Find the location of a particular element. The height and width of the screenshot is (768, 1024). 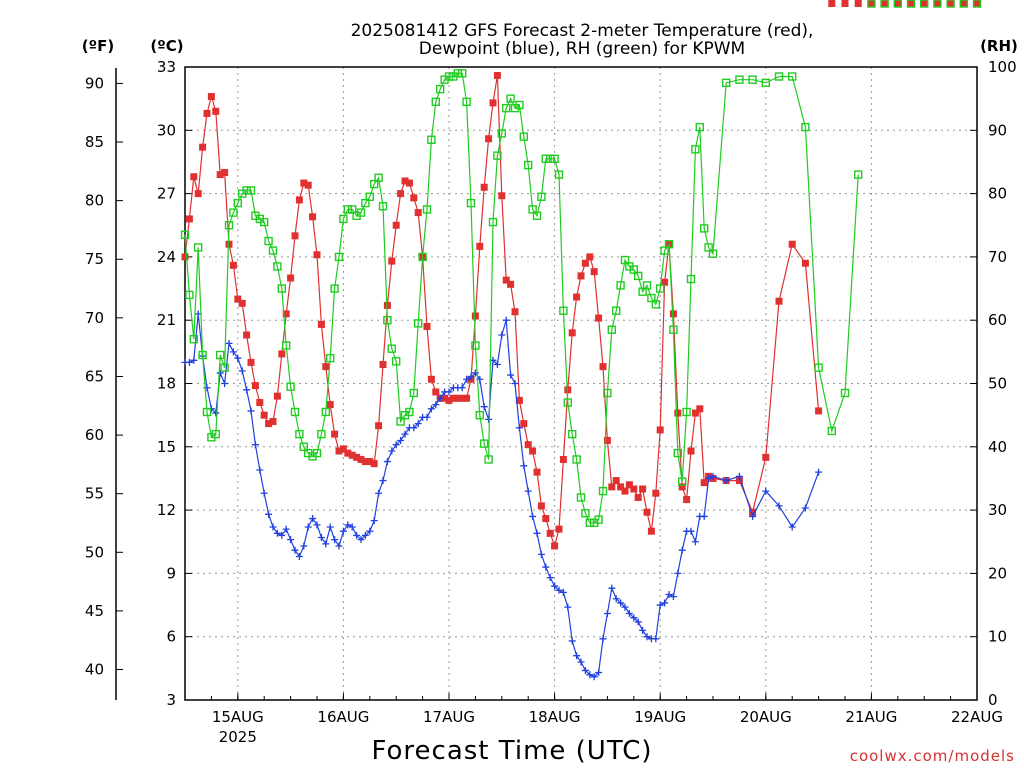

fahrenheit-tick-label: 75 is located at coordinates (94, 259).